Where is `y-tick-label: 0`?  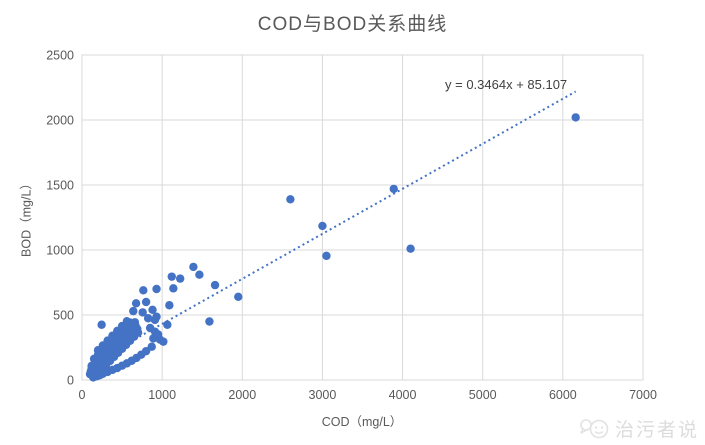 y-tick-label: 0 is located at coordinates (70, 381).